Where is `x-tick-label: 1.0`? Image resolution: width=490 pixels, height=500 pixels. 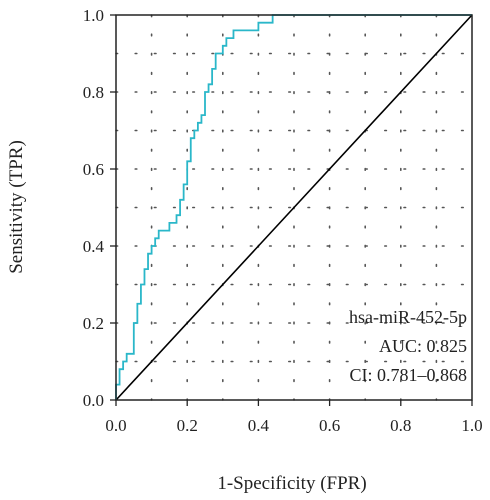 x-tick-label: 1.0 is located at coordinates (471, 425).